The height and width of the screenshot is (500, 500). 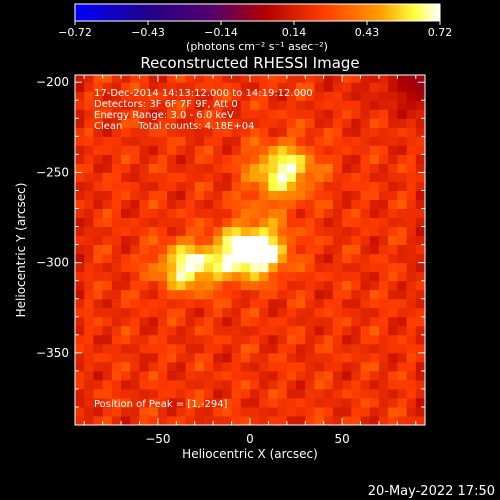 What do you see at coordinates (440, 32) in the screenshot?
I see `colorbar-tick-label: 0.72` at bounding box center [440, 32].